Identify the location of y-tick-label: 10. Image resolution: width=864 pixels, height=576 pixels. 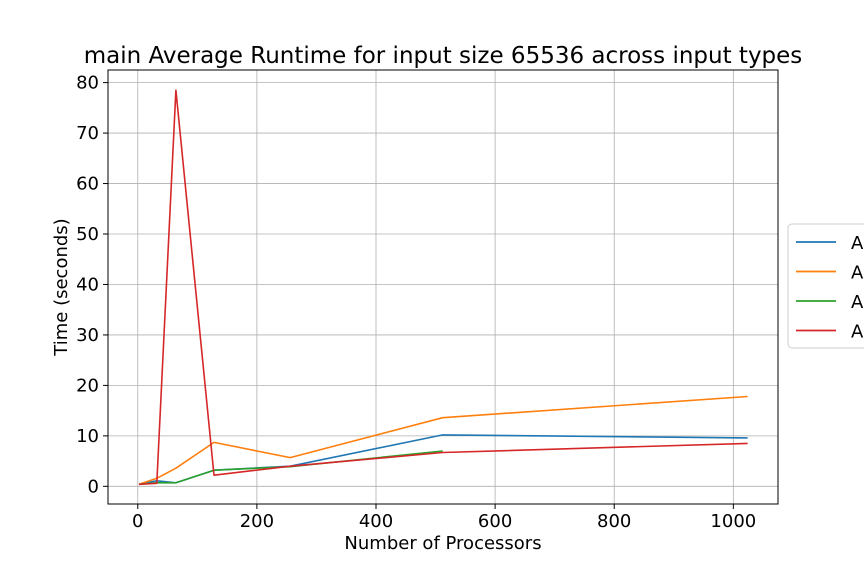
(87, 436).